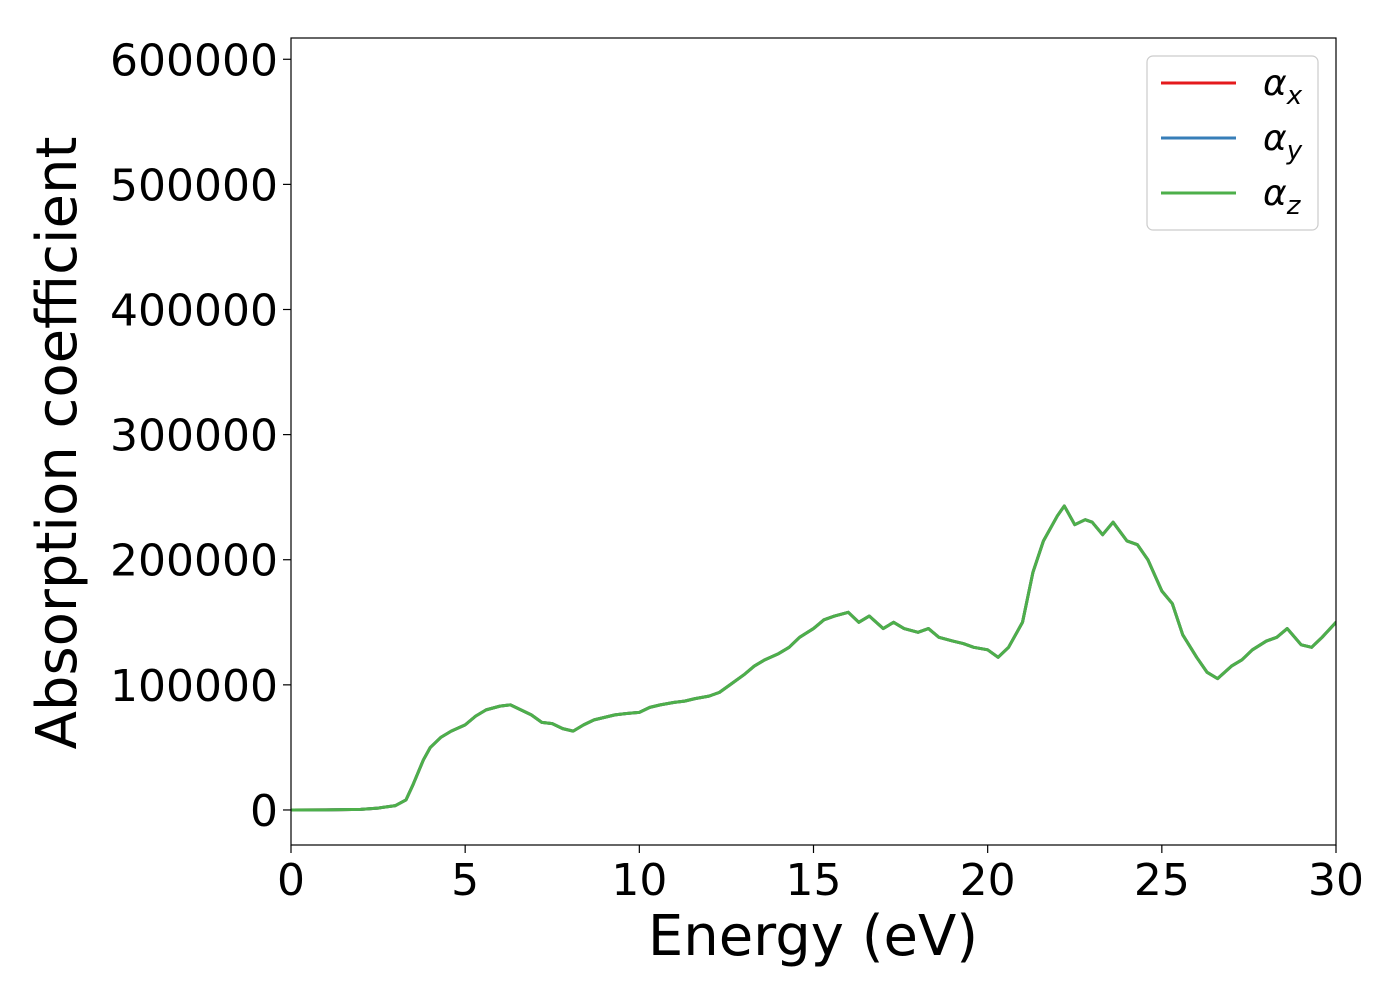  I want to click on y-tick-label: 500000, so click(194, 185).